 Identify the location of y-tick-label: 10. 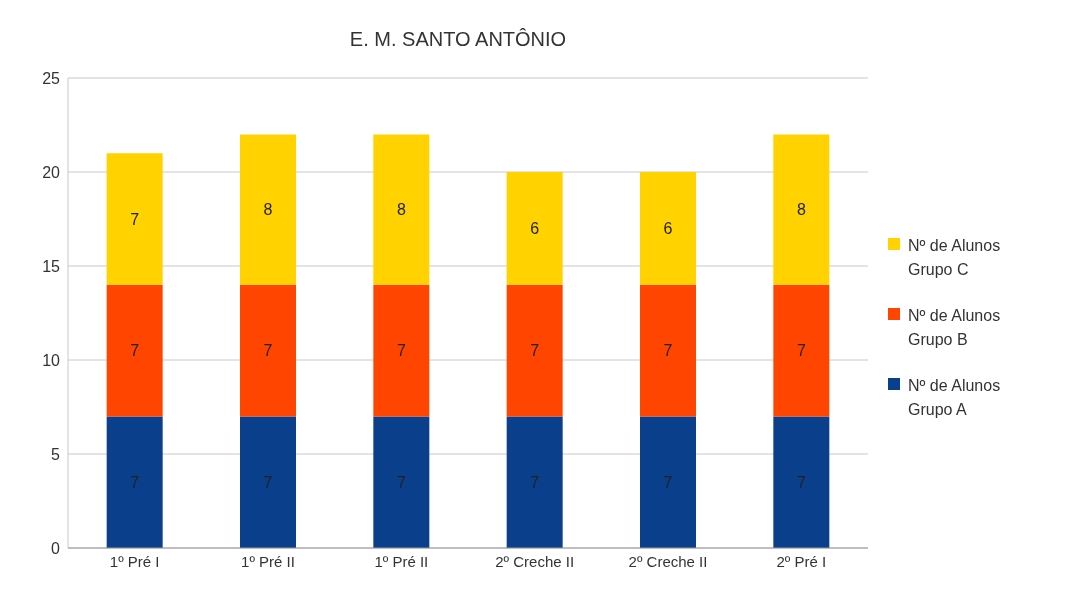
(51, 360).